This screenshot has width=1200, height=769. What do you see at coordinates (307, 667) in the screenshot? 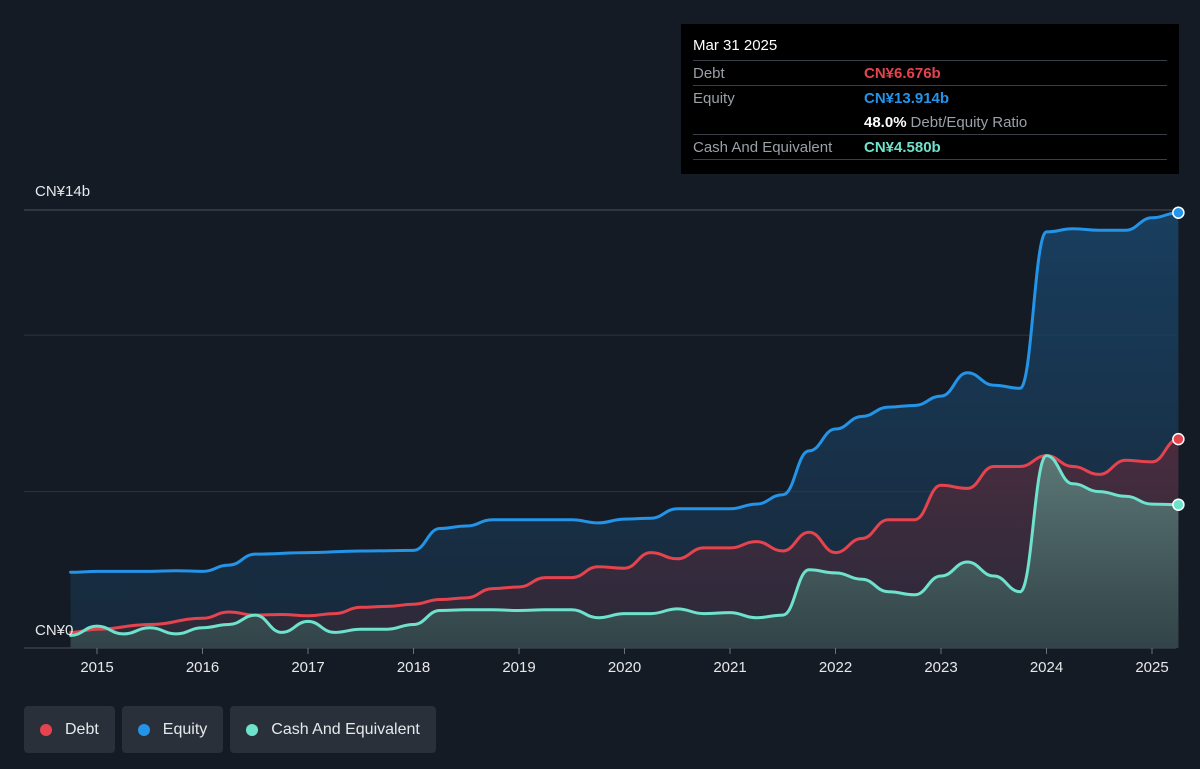
I see `x-tick-label: 2017` at bounding box center [307, 667].